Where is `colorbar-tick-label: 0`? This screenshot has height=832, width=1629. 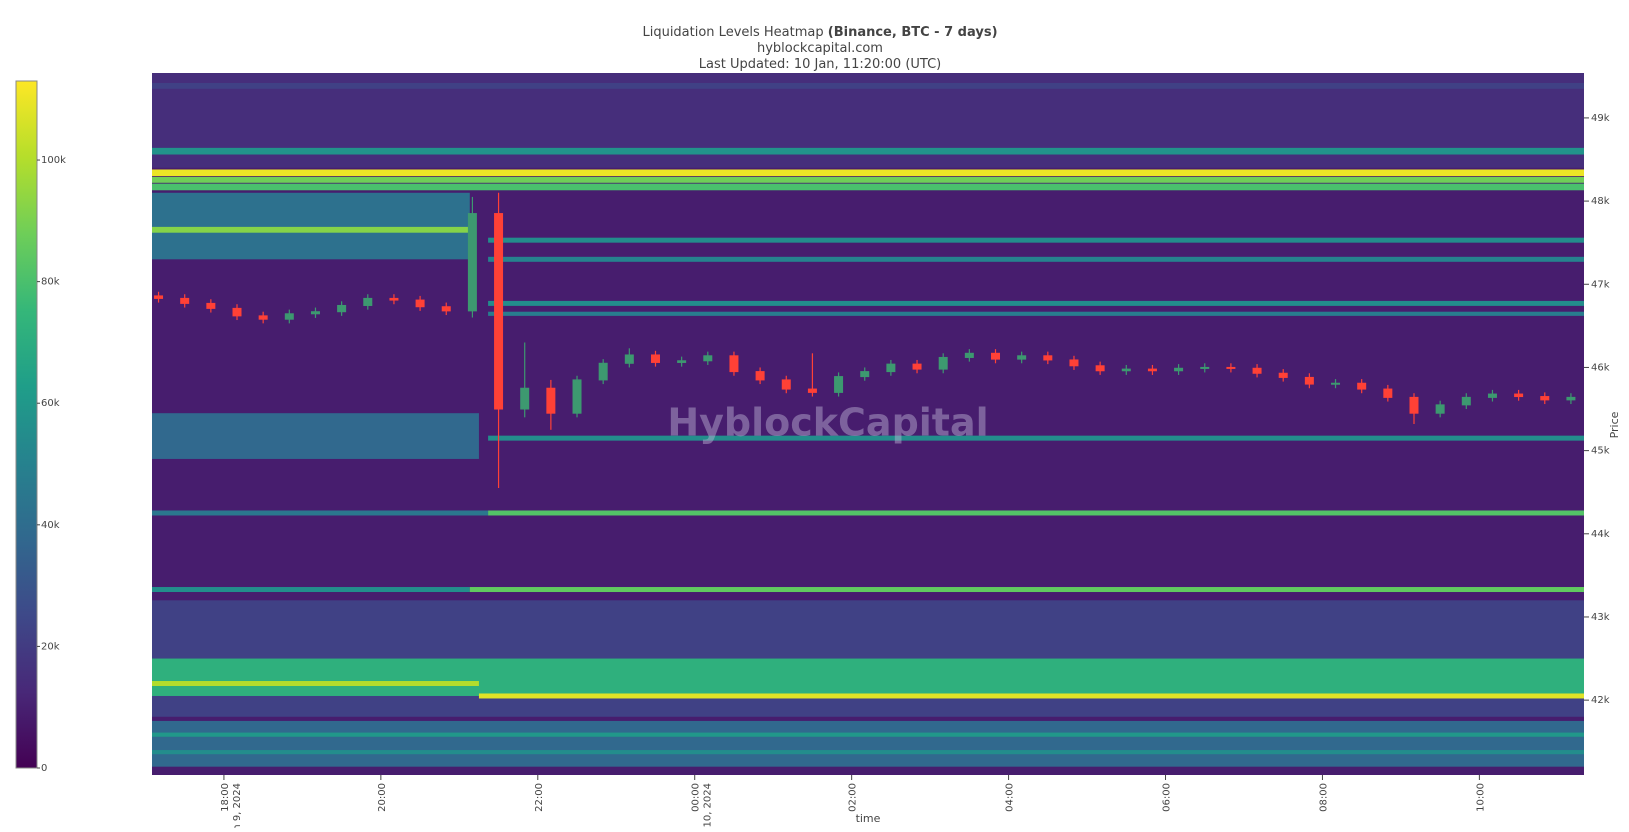
colorbar-tick-label: 0 is located at coordinates (44, 768).